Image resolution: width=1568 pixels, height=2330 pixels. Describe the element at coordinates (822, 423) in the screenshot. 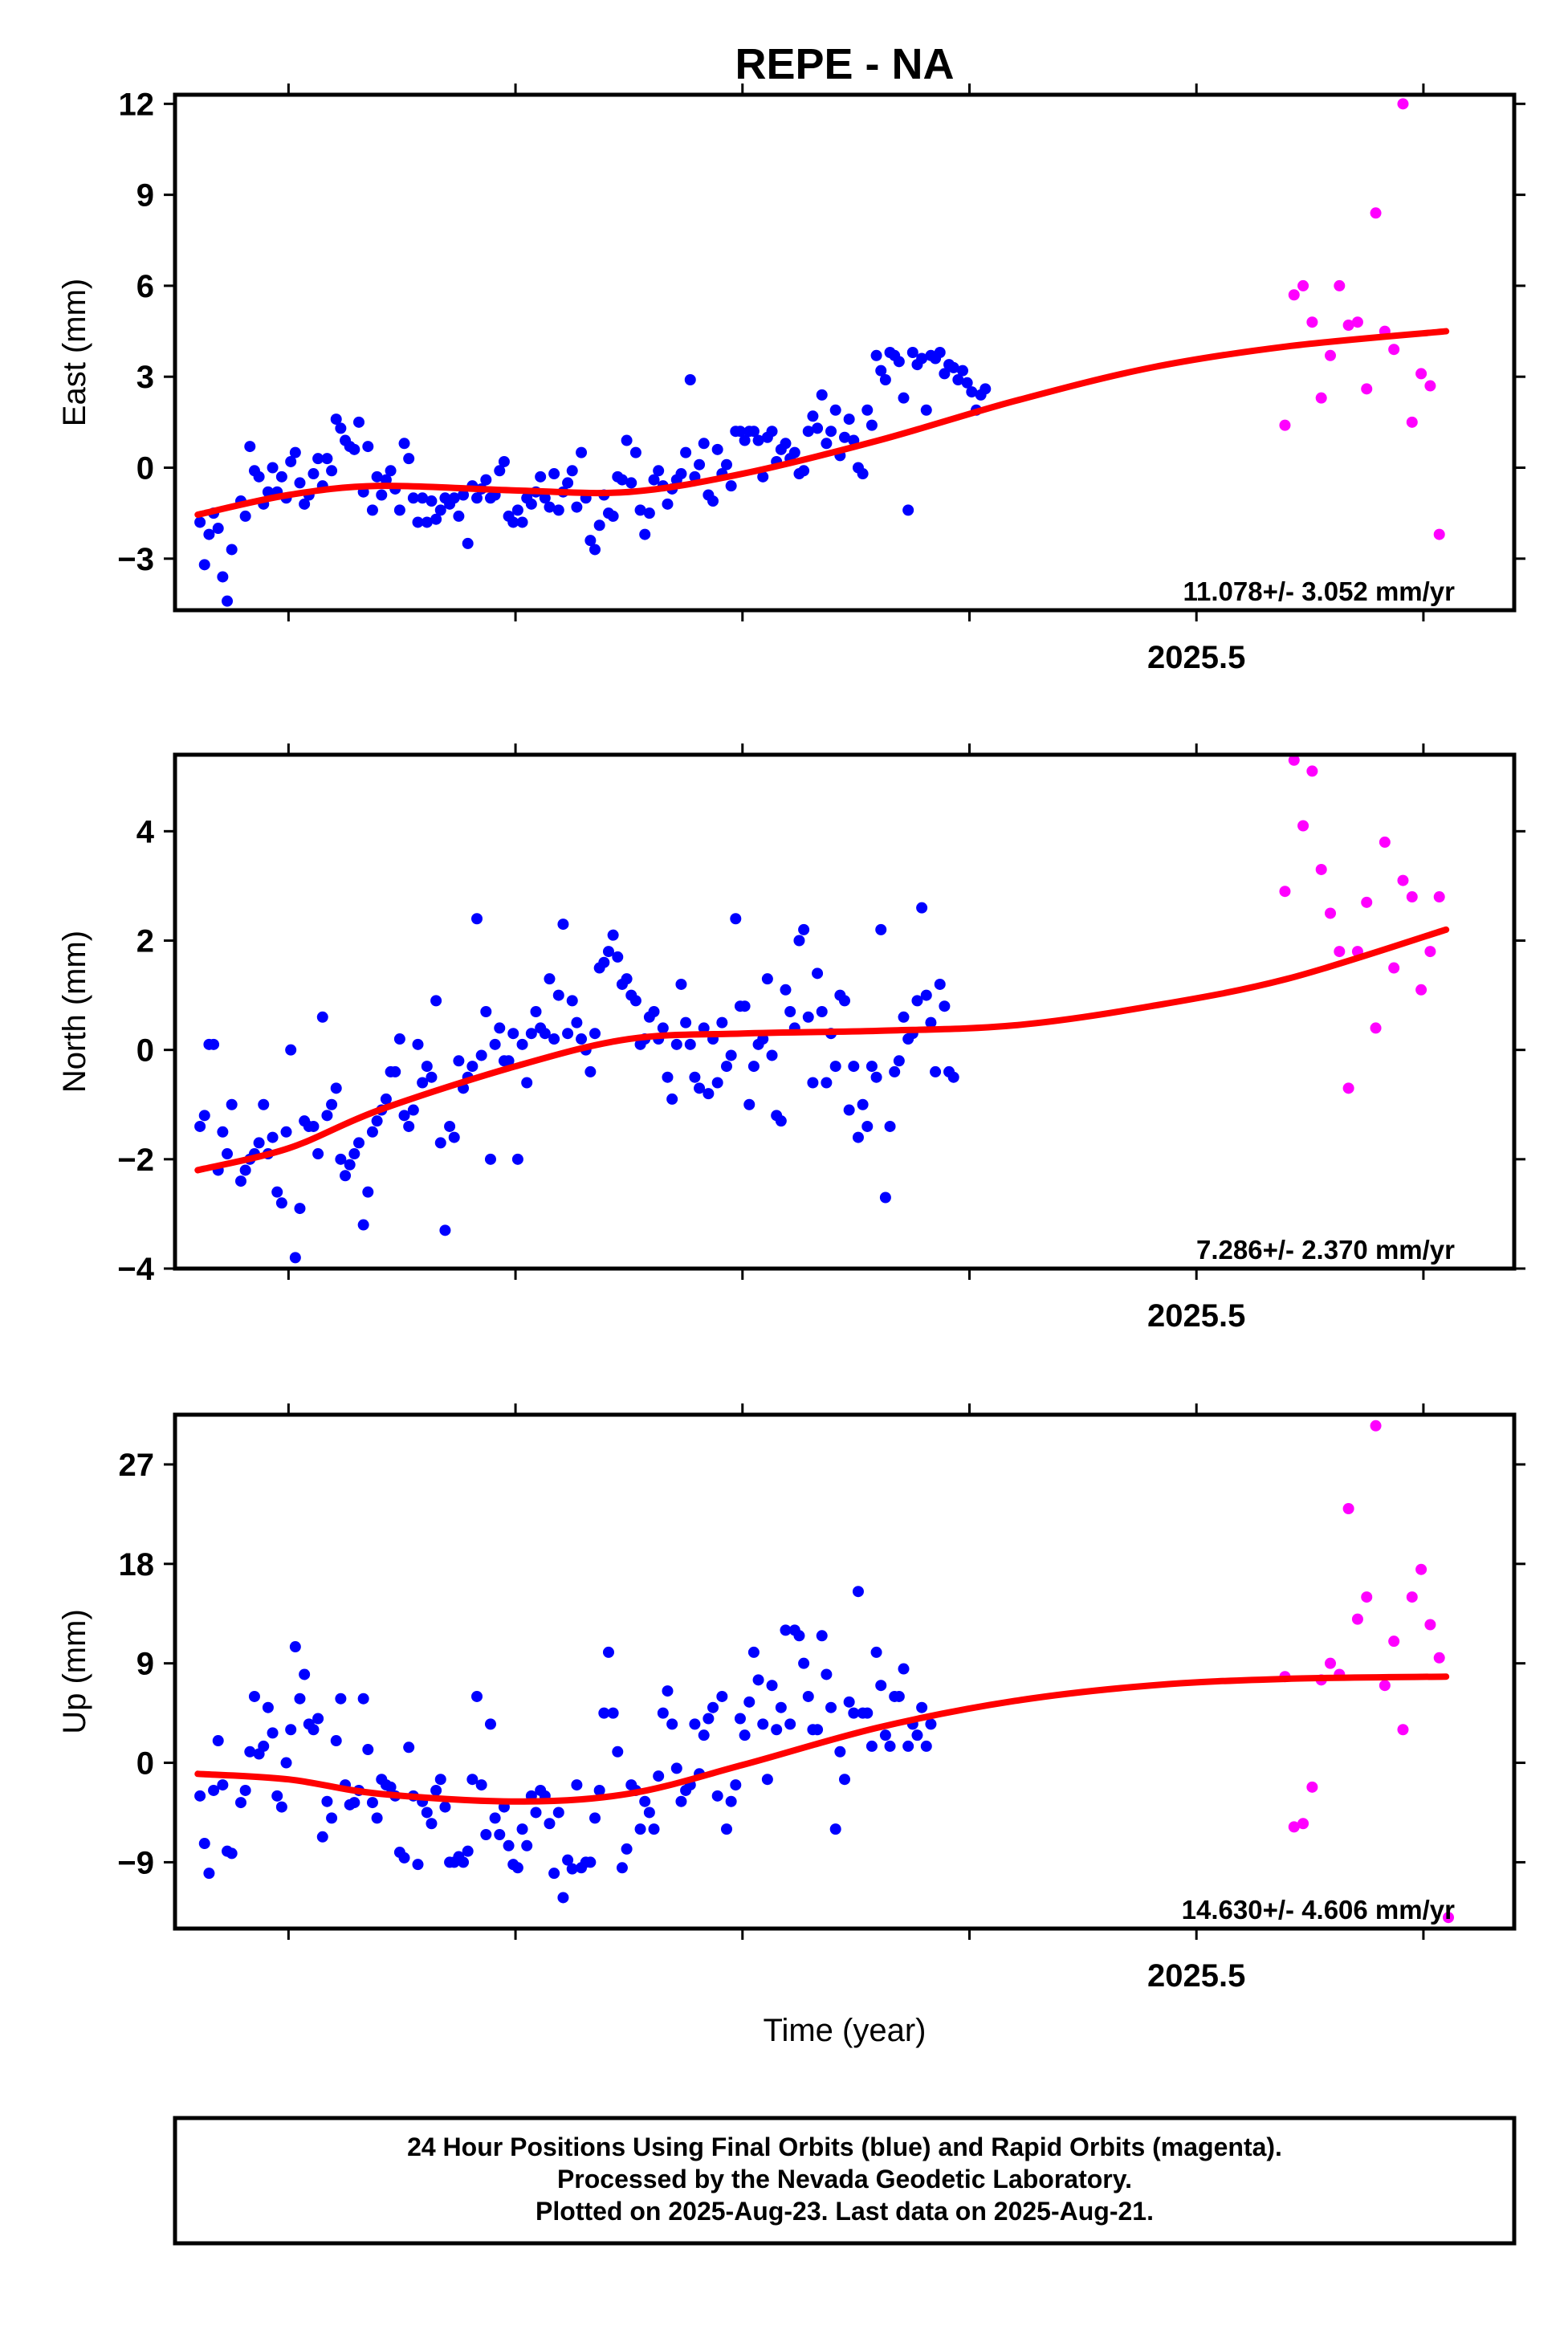

I see `fit-line` at that location.